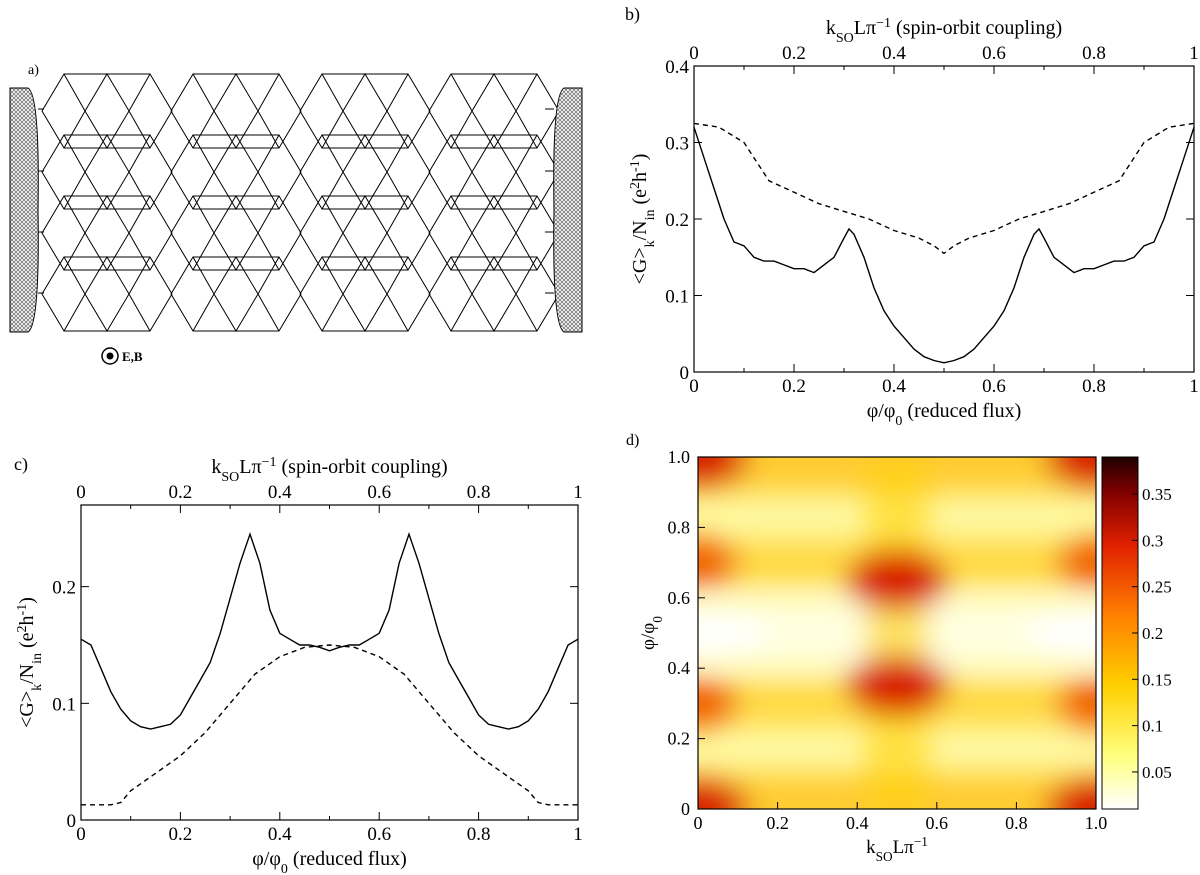 This screenshot has height=875, width=1200. Describe the element at coordinates (632, 14) in the screenshot. I see `panel-b-label: b)` at that location.